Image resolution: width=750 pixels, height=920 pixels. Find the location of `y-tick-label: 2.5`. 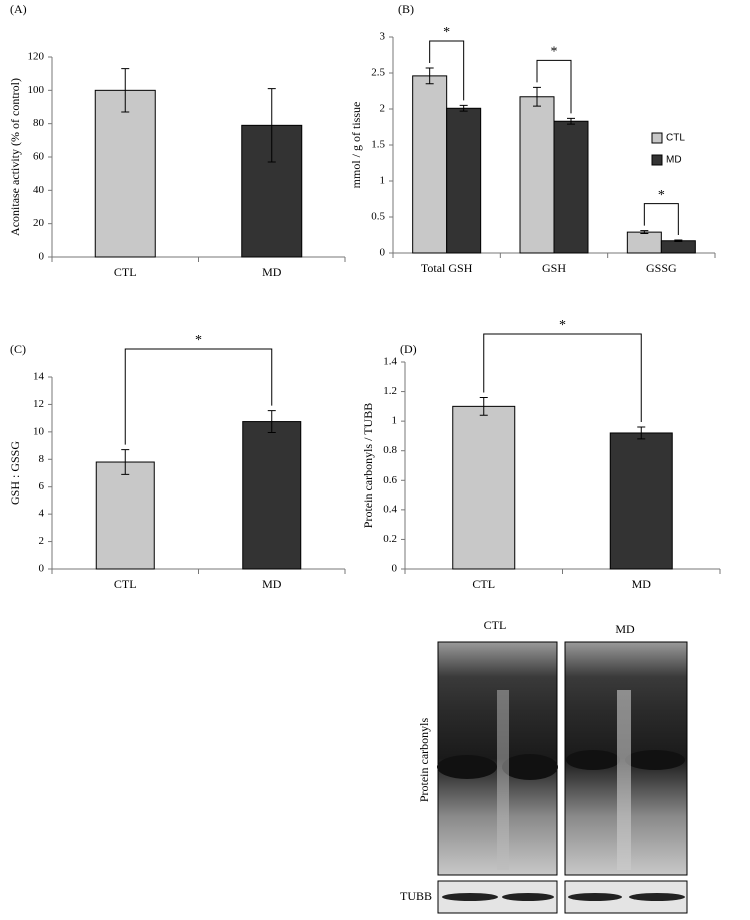

y-tick-label: 2.5 is located at coordinates (378, 73).